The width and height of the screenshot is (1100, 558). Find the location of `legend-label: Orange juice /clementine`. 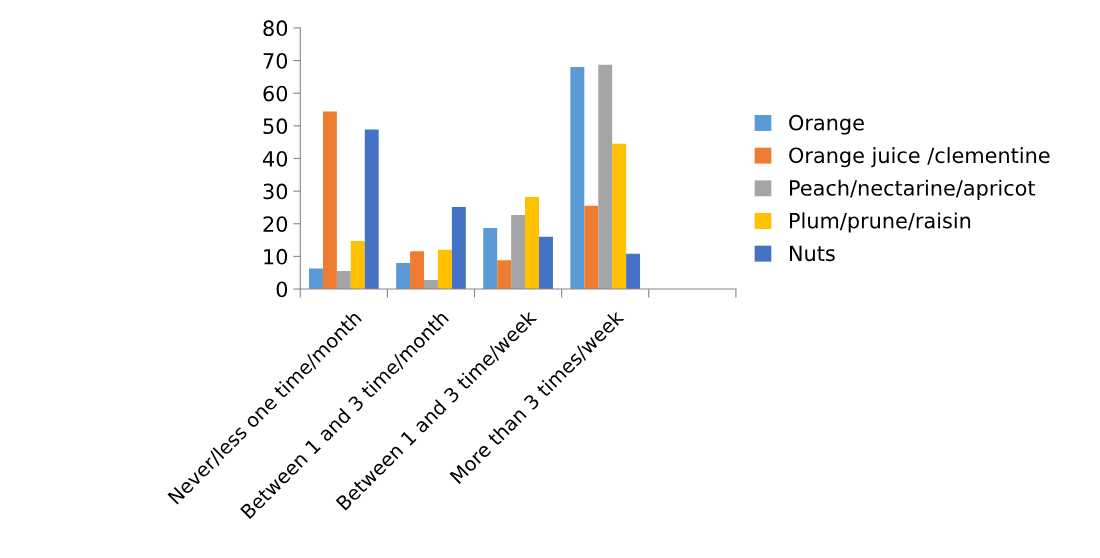

legend-label: Orange juice /clementine is located at coordinates (919, 157).